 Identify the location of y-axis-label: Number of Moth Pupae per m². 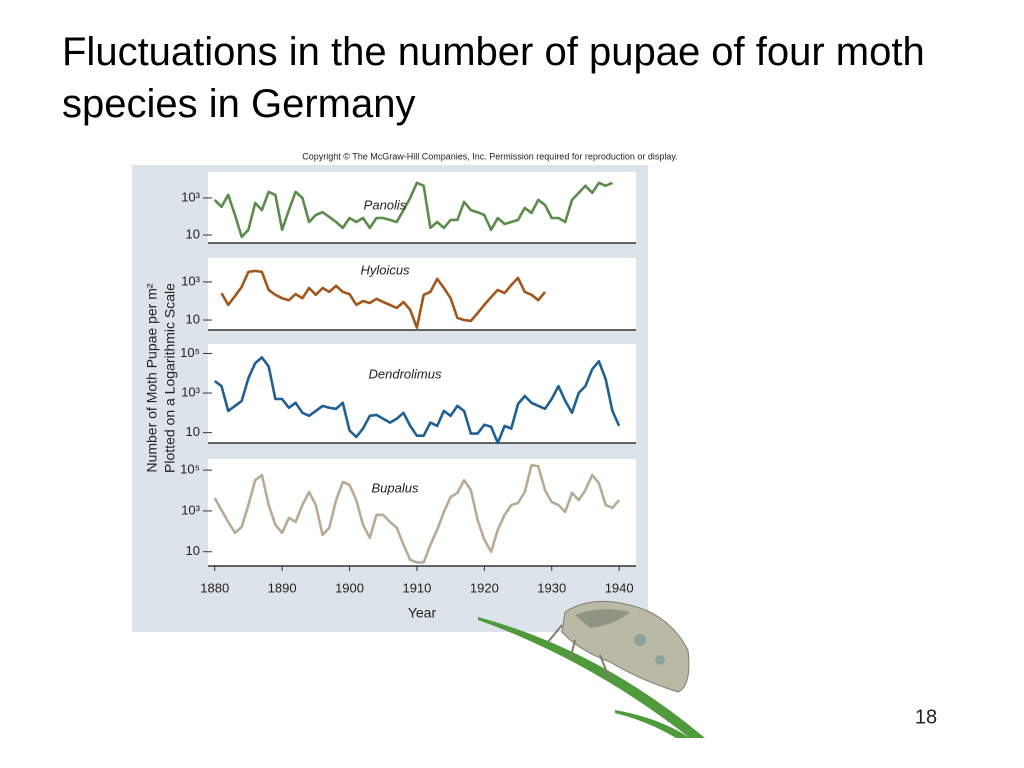
(152, 377).